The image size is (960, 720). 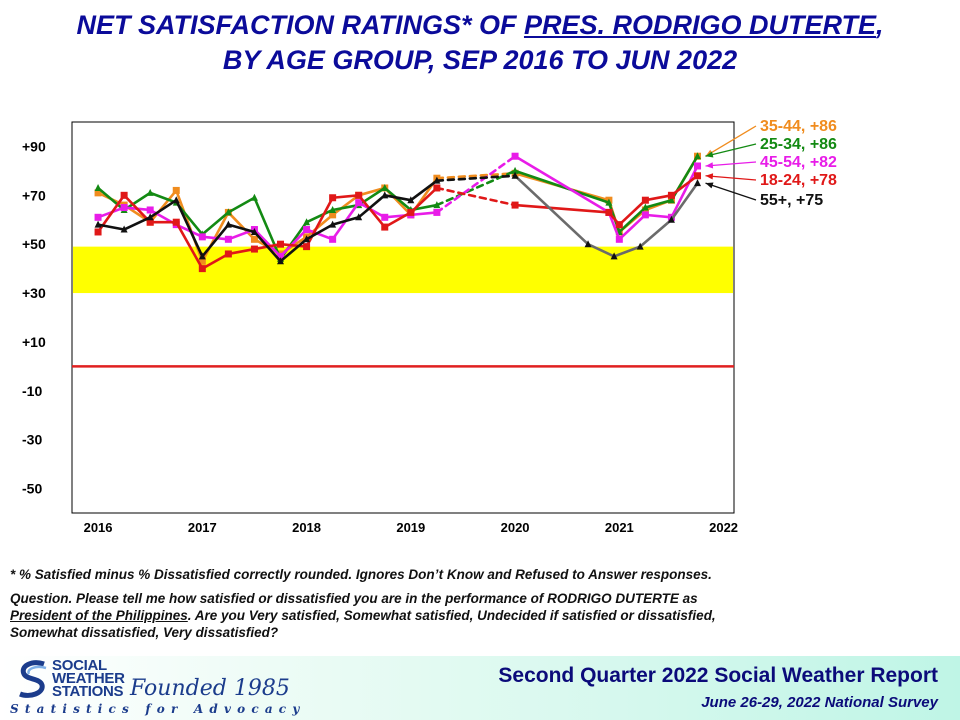 I want to click on survey-date: June 26-29, 2022 National Survey, so click(x=819, y=702).